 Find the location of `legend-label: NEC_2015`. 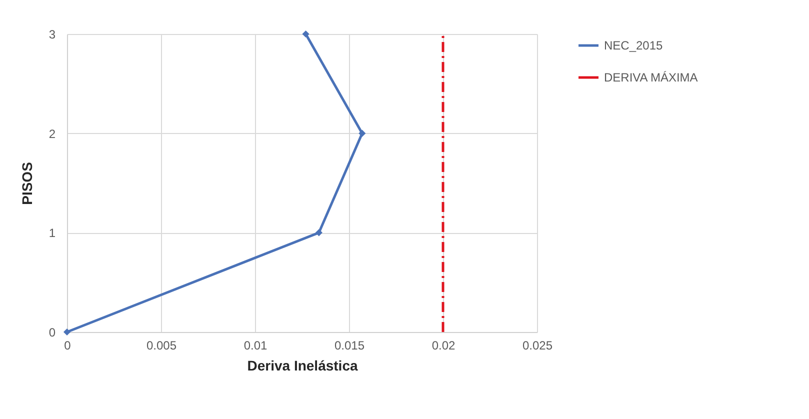

legend-label: NEC_2015 is located at coordinates (634, 45).